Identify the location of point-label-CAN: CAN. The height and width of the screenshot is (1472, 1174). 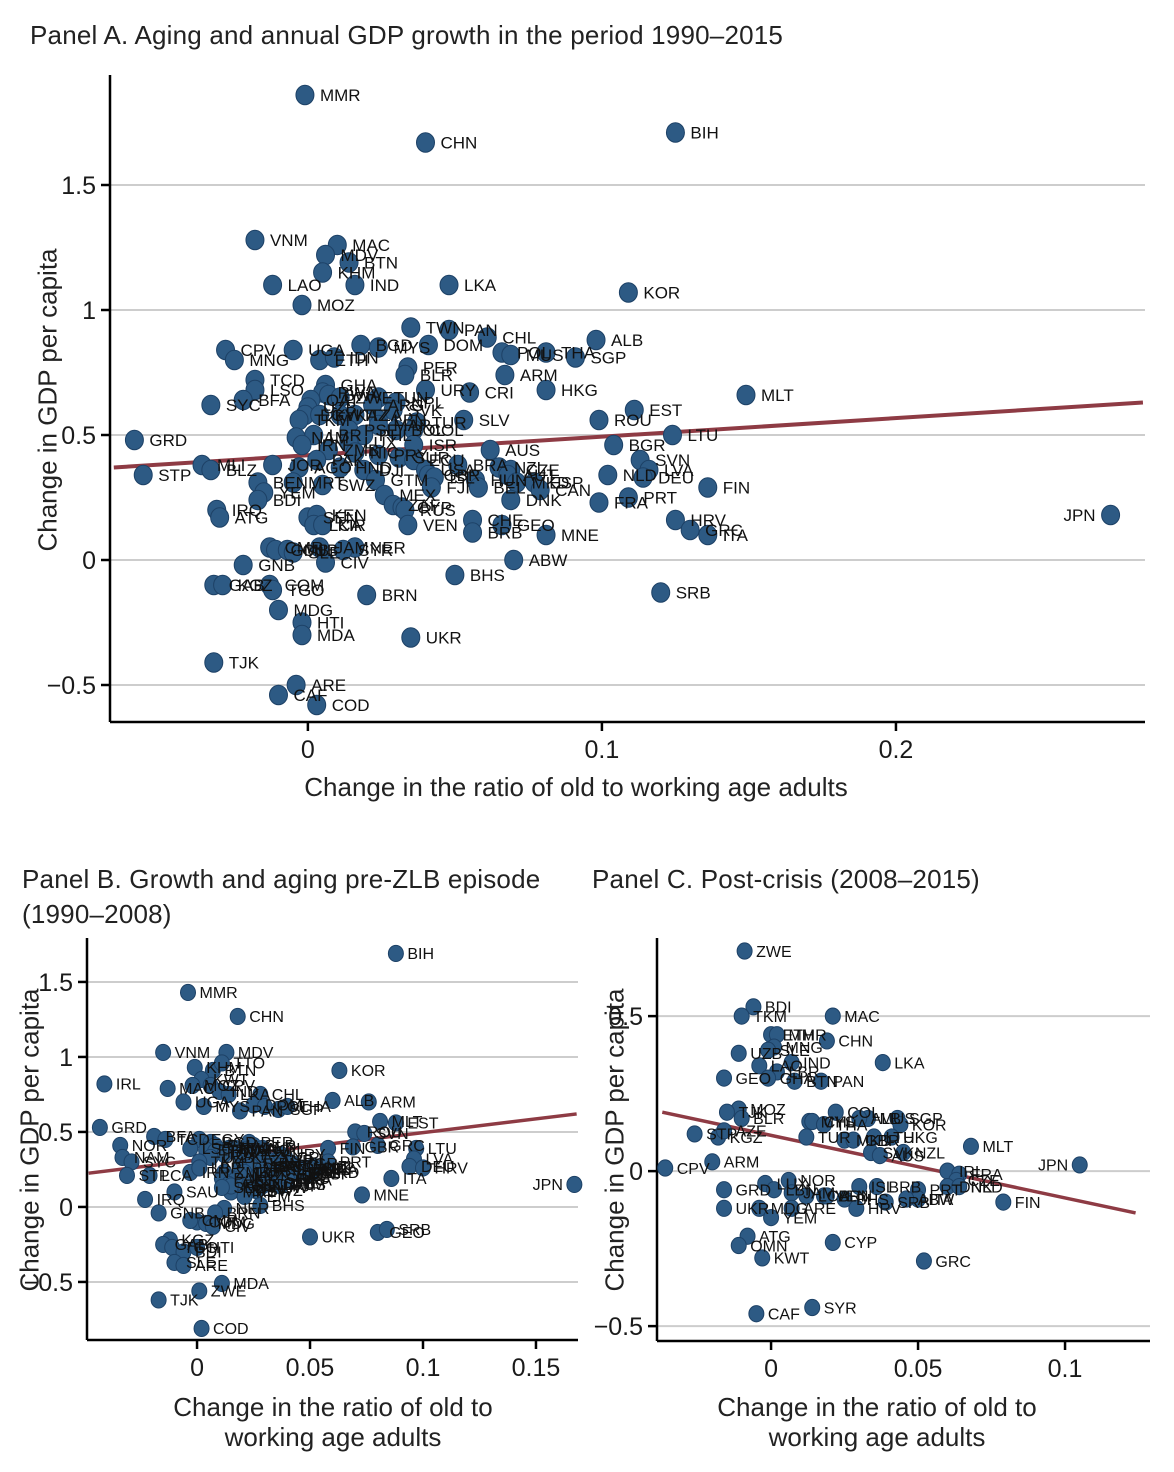
(291, 1167).